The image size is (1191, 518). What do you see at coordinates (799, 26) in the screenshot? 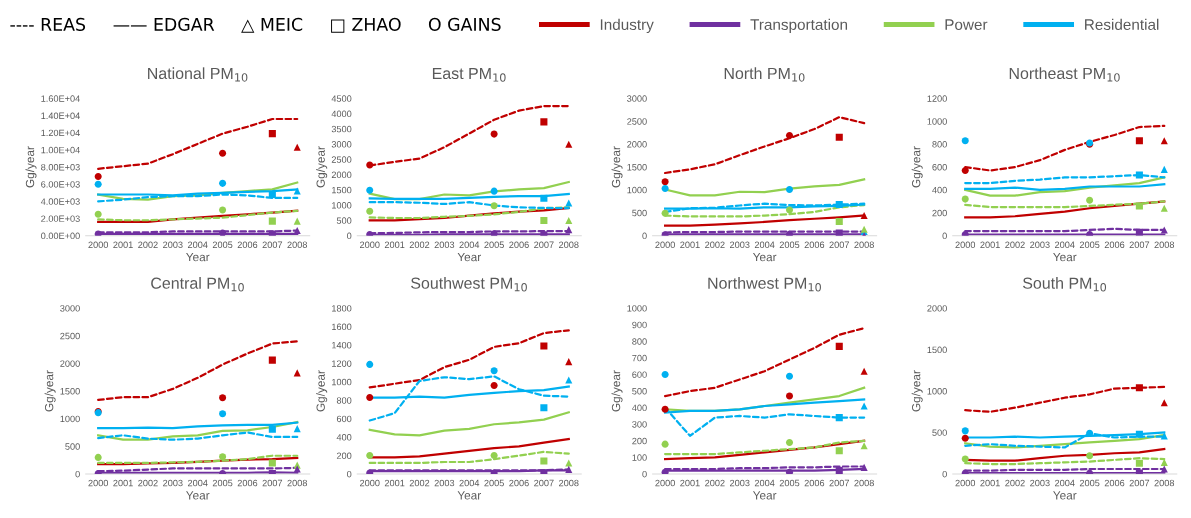
I see `legend-label: Transportation` at bounding box center [799, 26].